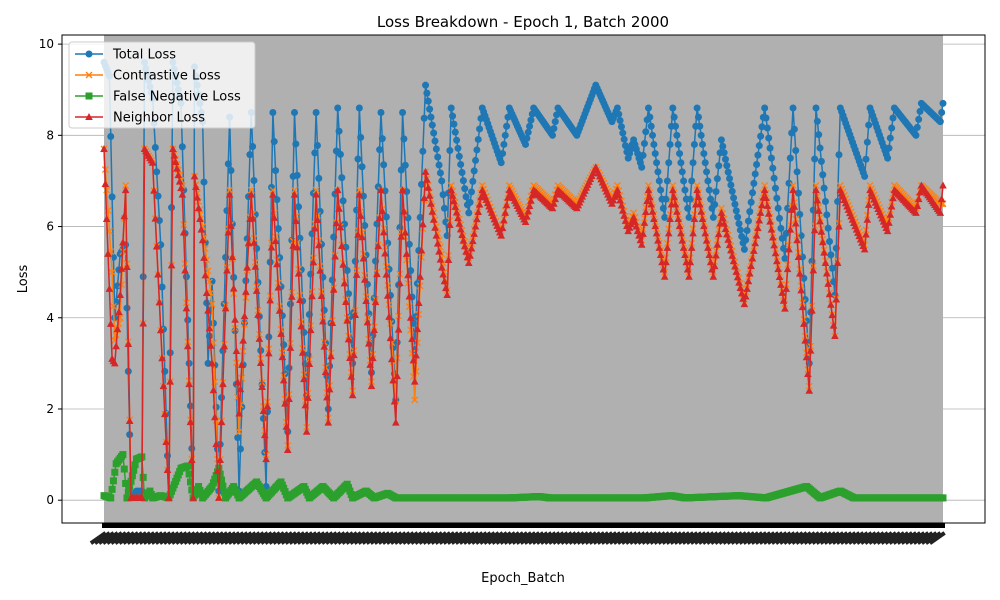  I want to click on legend-item: Total Loss, so click(125, 55).